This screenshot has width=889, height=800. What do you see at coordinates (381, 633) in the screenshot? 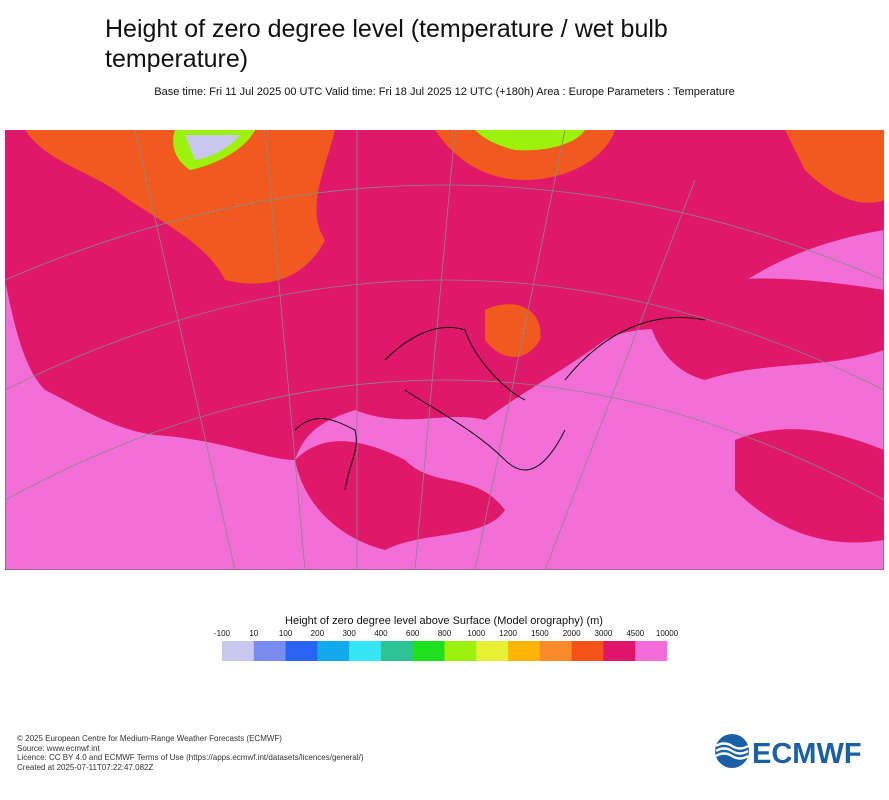
I see `colorbar-tick-label: 400` at bounding box center [381, 633].